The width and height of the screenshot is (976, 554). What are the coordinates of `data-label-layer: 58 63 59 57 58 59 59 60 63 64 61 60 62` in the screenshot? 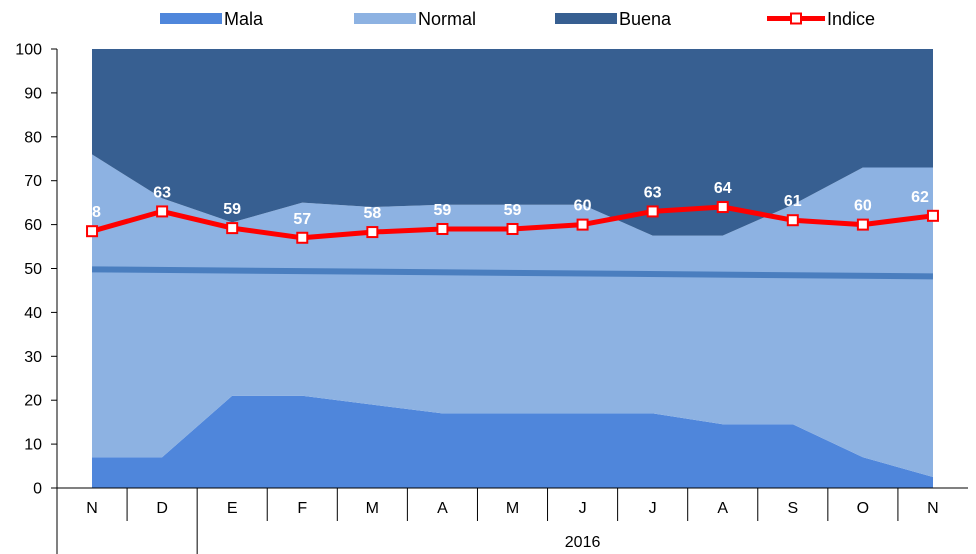 It's located at (506, 204).